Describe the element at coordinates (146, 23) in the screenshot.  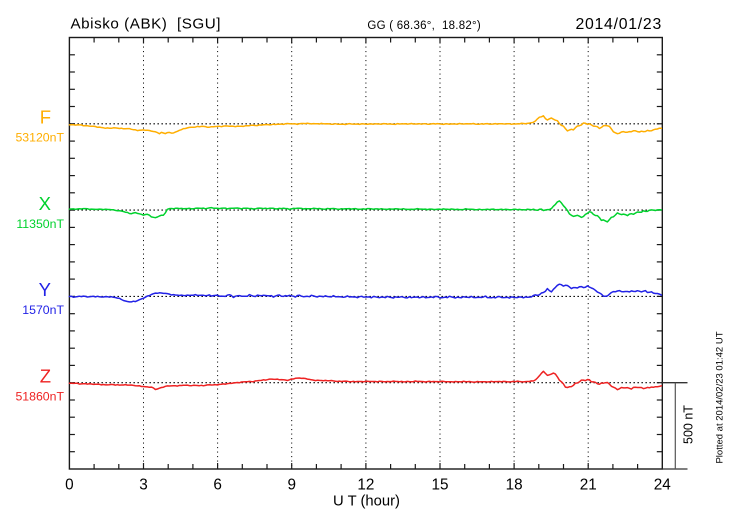
I see `svg-text: Abisko (ABK) [SGU]` at that location.